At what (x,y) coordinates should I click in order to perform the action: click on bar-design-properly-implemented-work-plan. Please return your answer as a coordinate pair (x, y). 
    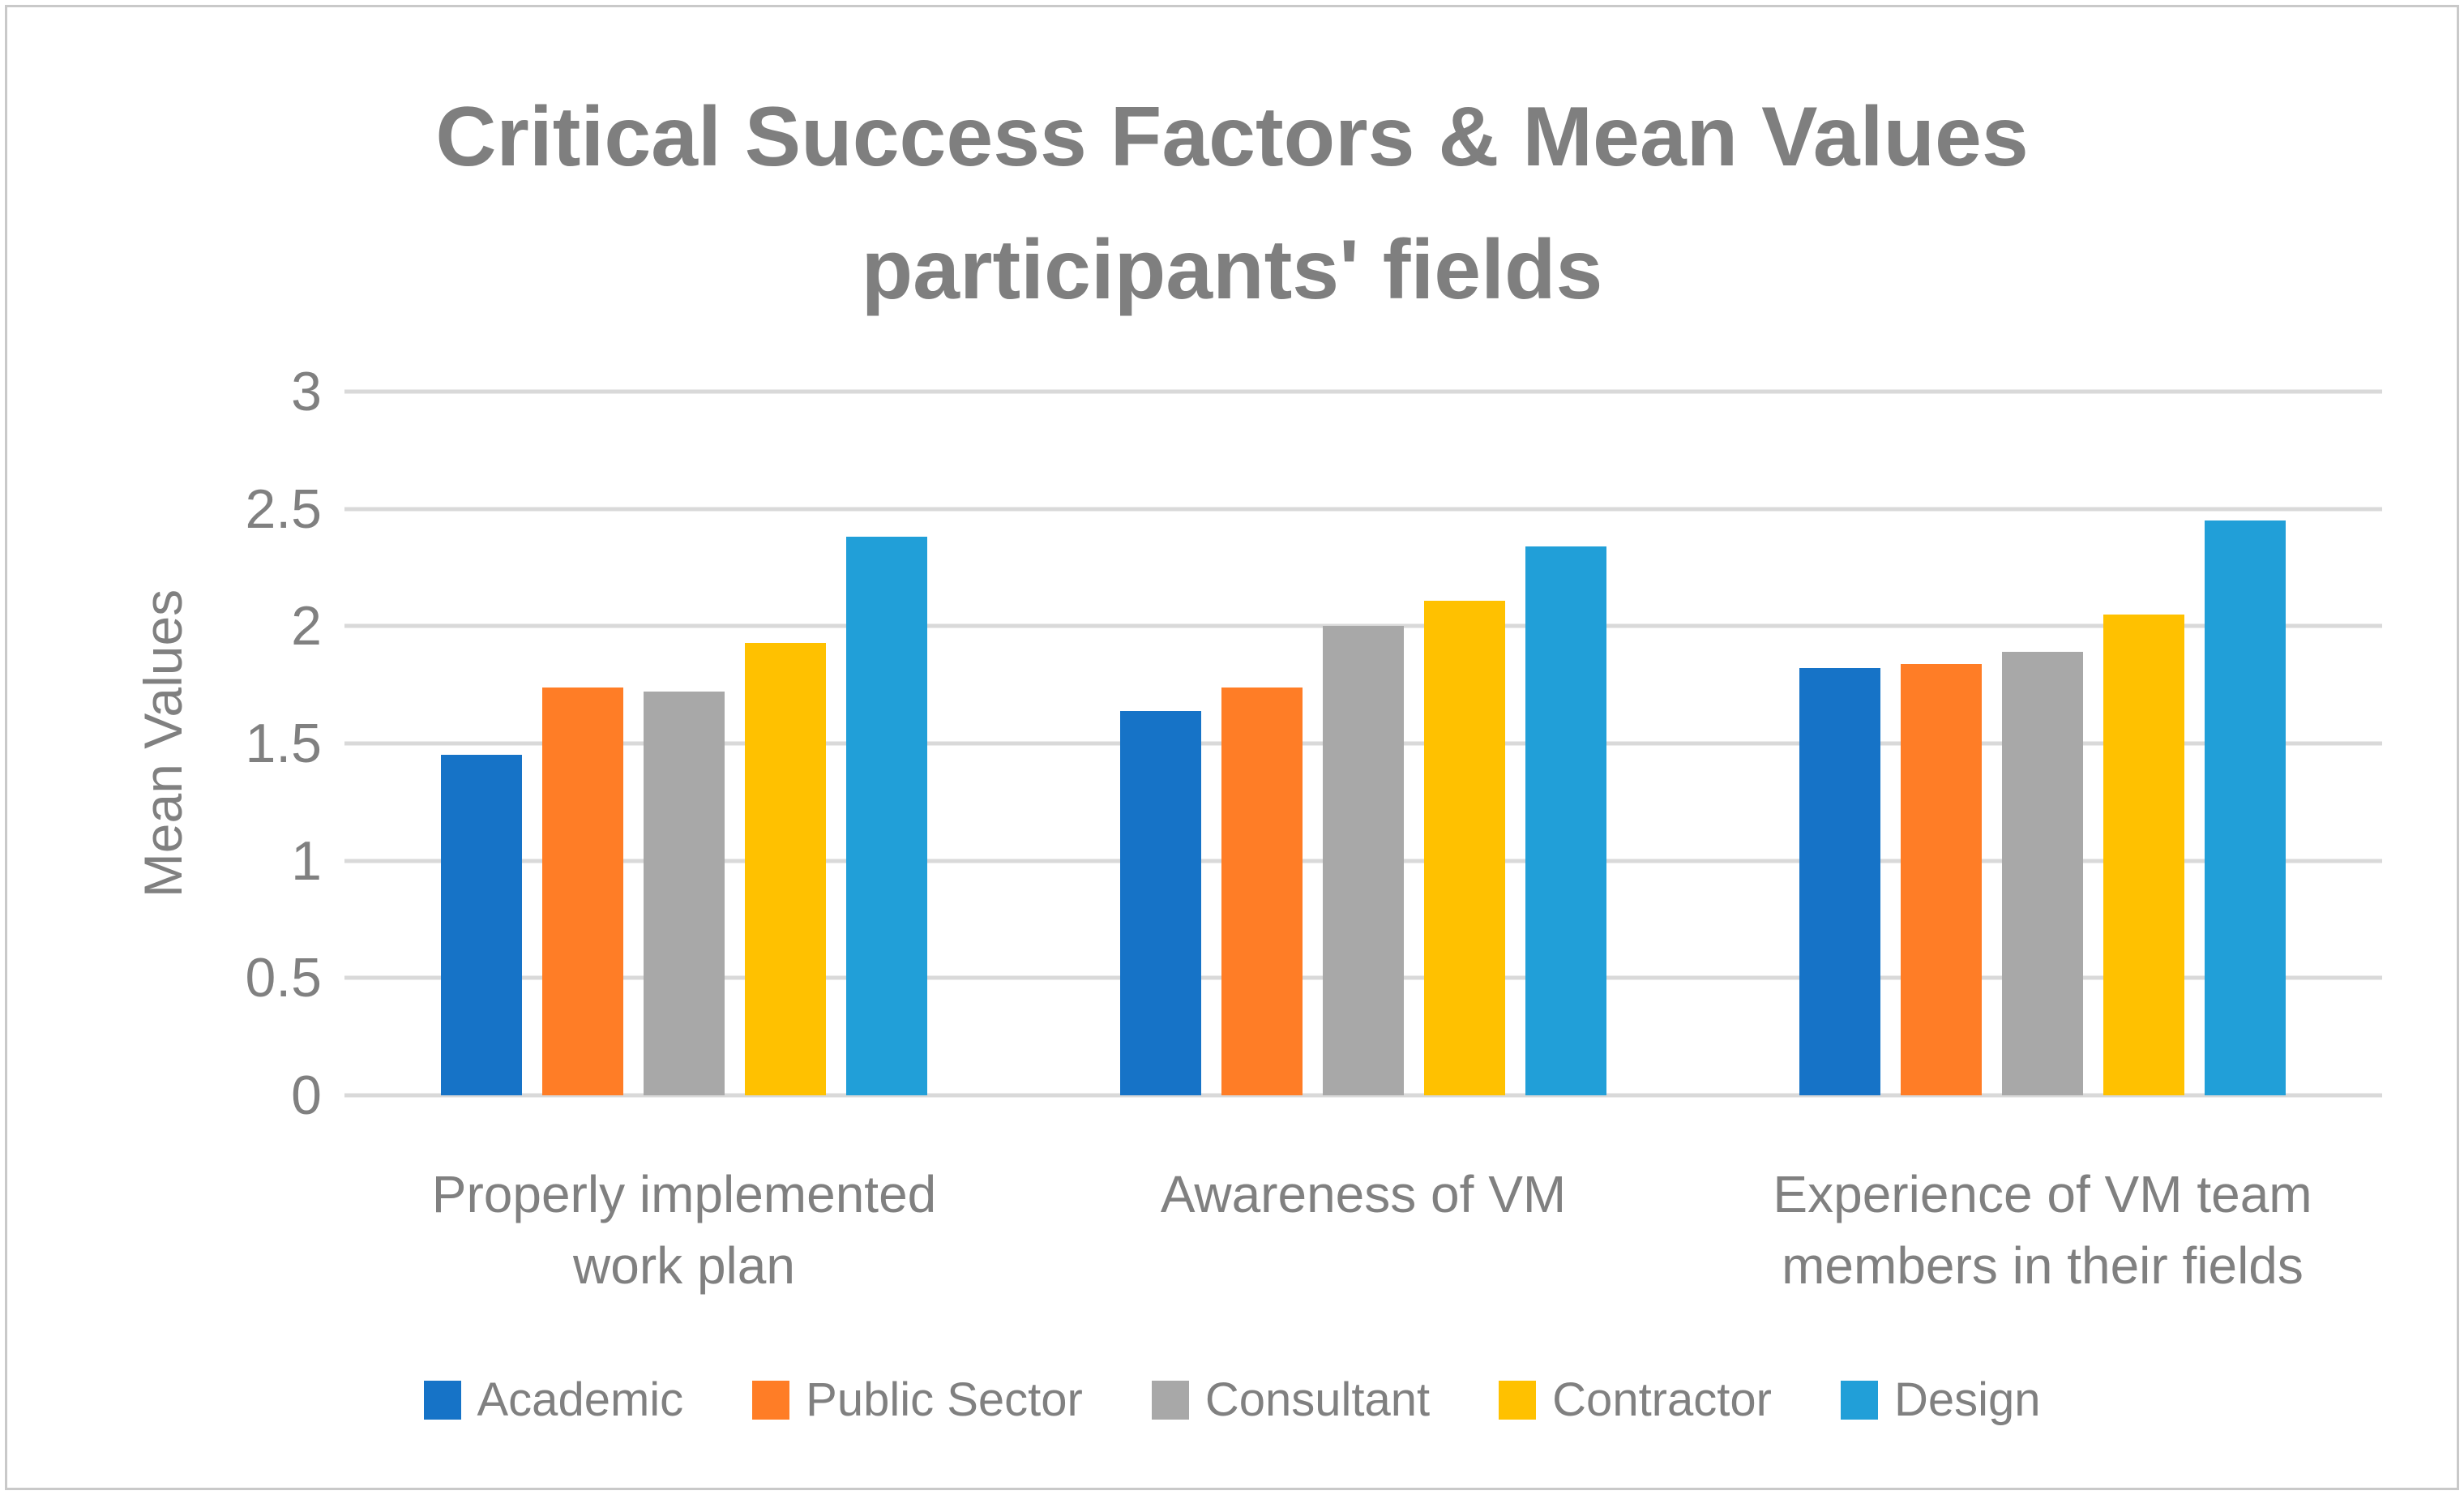
    Looking at the image, I should click on (886, 816).